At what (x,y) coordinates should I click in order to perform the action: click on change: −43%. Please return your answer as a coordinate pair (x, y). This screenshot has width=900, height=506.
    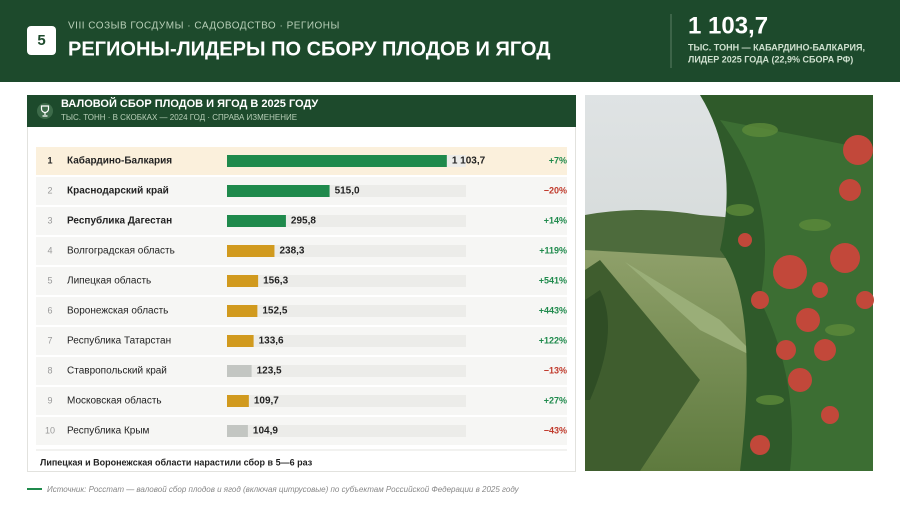
    Looking at the image, I should click on (555, 430).